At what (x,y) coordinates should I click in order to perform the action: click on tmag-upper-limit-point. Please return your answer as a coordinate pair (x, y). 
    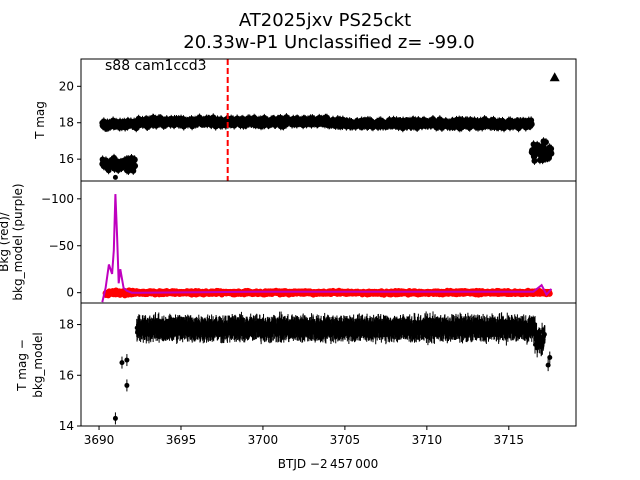
    Looking at the image, I should click on (554, 77).